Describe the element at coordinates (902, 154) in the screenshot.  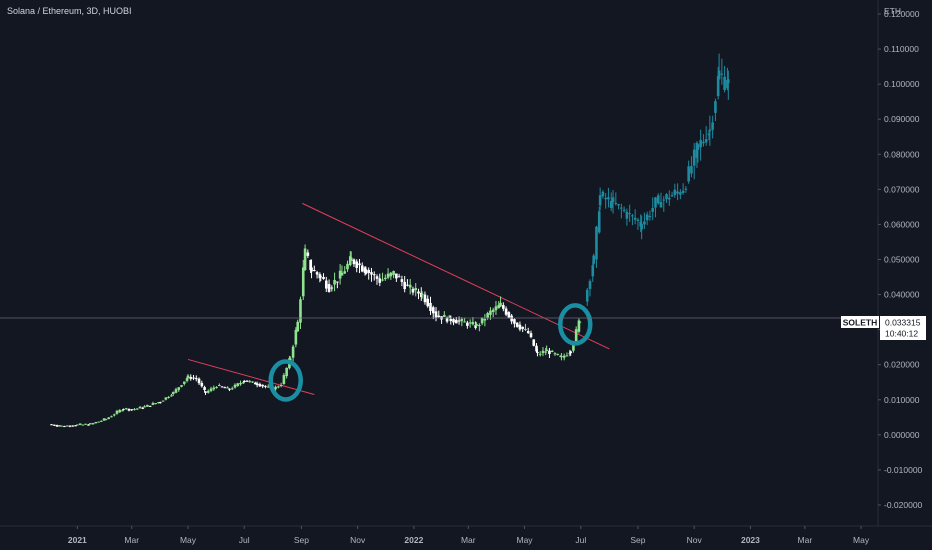
I see `y-tick-label: 0.080000` at that location.